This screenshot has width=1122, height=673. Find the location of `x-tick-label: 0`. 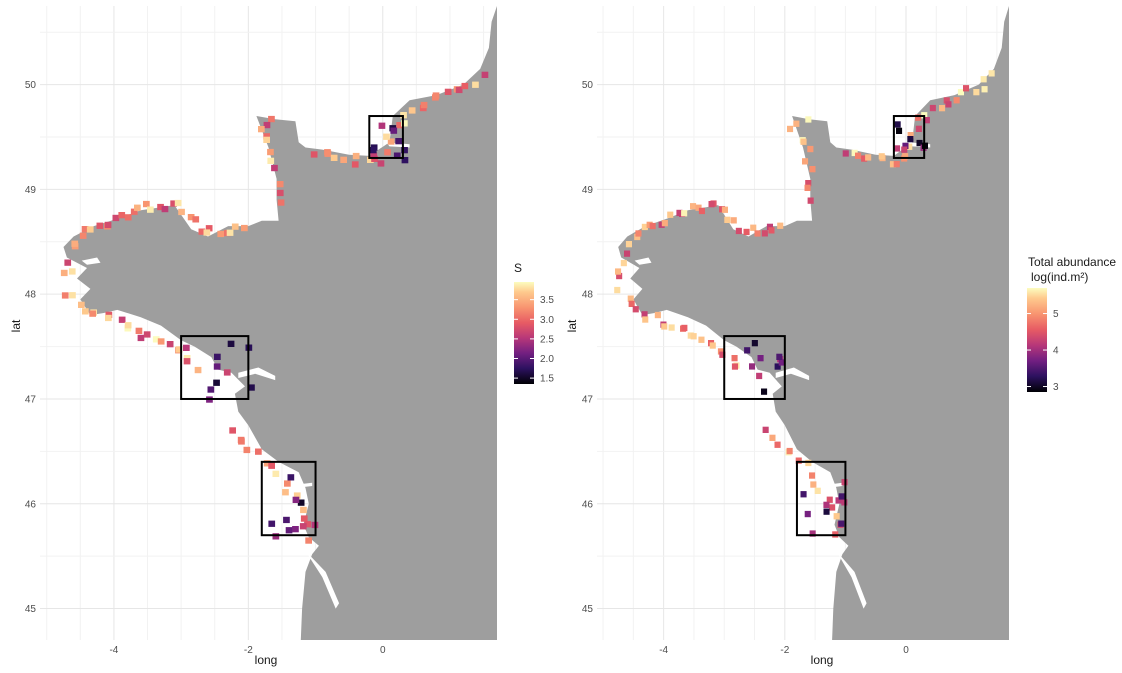

x-tick-label: 0 is located at coordinates (906, 650).